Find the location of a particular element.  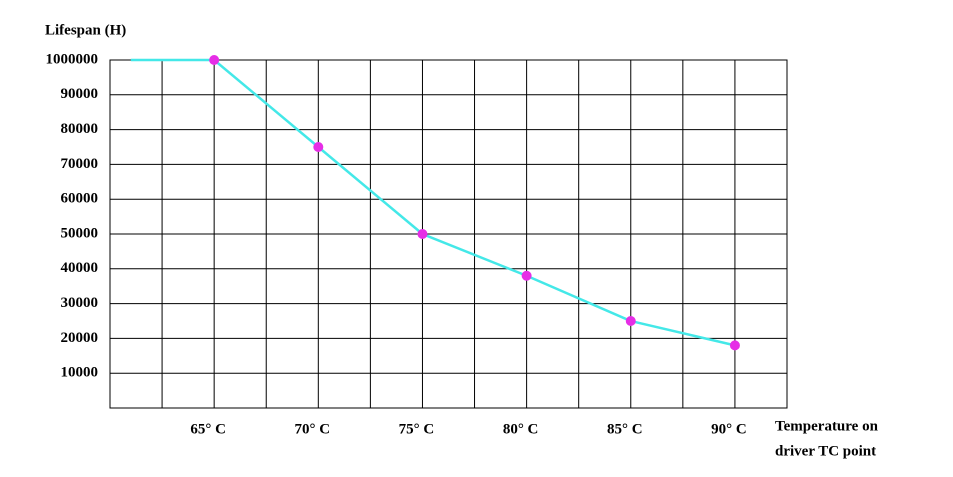

x-tick-label: 75° C is located at coordinates (417, 429).